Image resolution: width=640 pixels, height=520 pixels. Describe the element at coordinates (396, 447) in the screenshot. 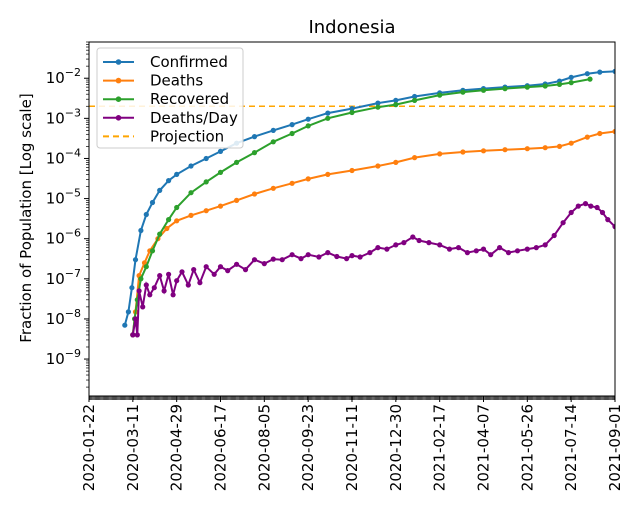

I see `x-tick-label: 2020-12-30` at that location.